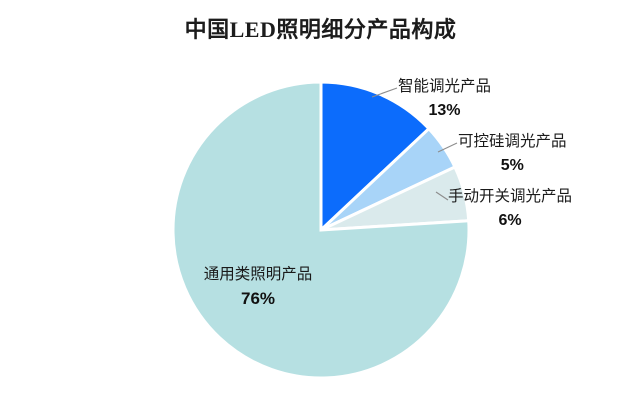 The width and height of the screenshot is (641, 417). I want to click on leader-line-manual-switch-dimming, so click(442, 196).